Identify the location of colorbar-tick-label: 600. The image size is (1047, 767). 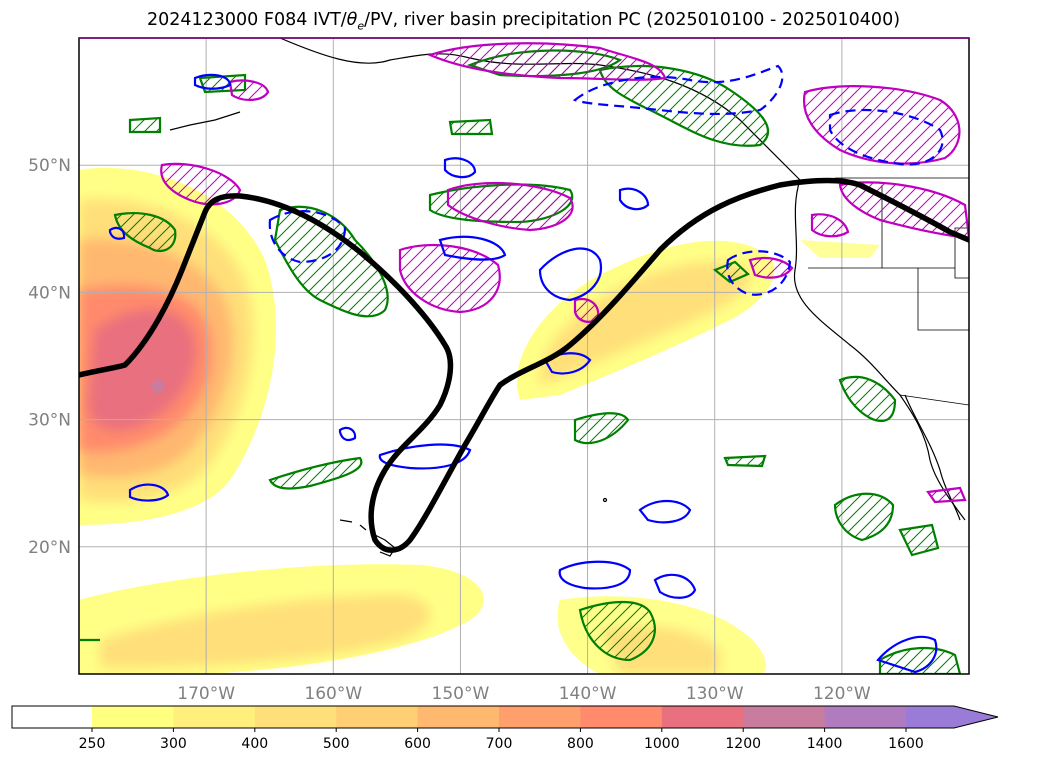
(417, 744).